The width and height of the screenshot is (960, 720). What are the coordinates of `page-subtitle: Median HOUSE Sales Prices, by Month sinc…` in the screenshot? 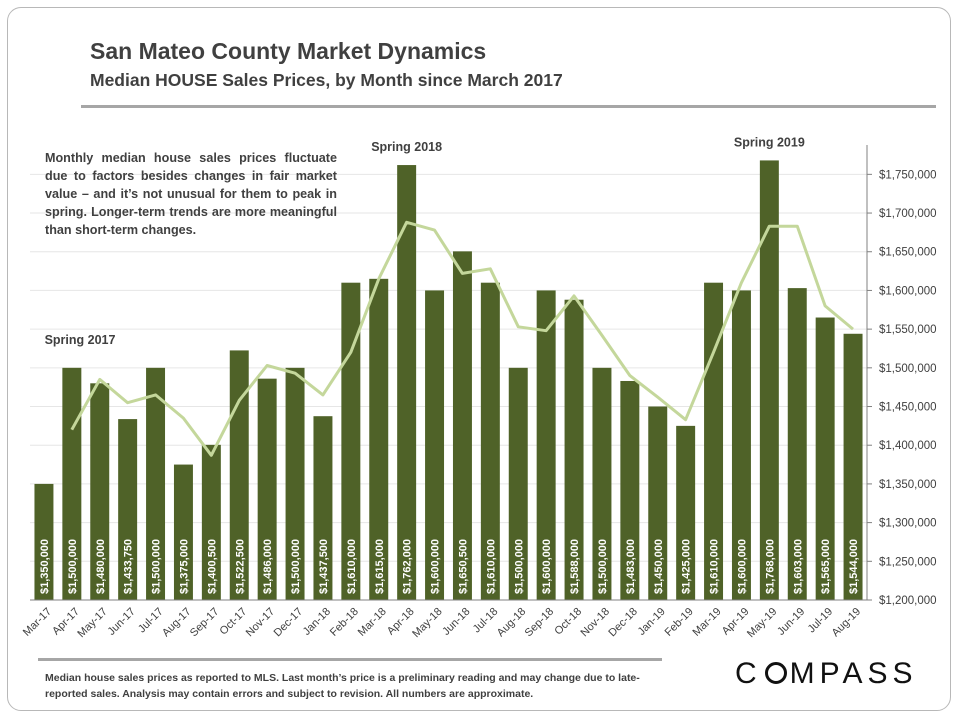 It's located at (326, 80).